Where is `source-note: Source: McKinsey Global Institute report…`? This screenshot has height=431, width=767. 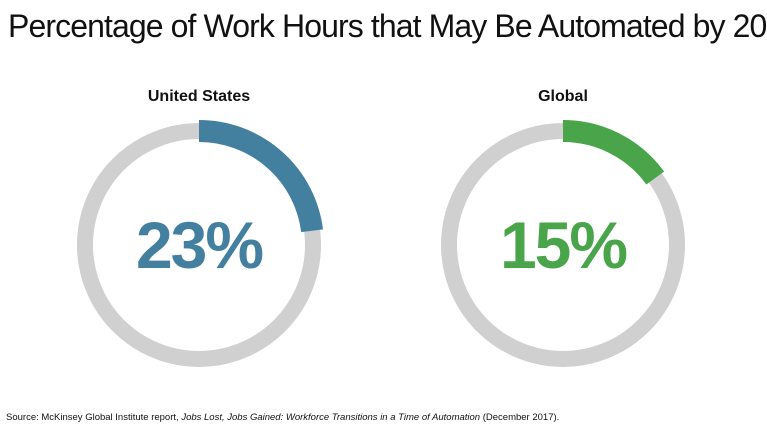
source-note: Source: McKinsey Global Institute report… is located at coordinates (383, 417).